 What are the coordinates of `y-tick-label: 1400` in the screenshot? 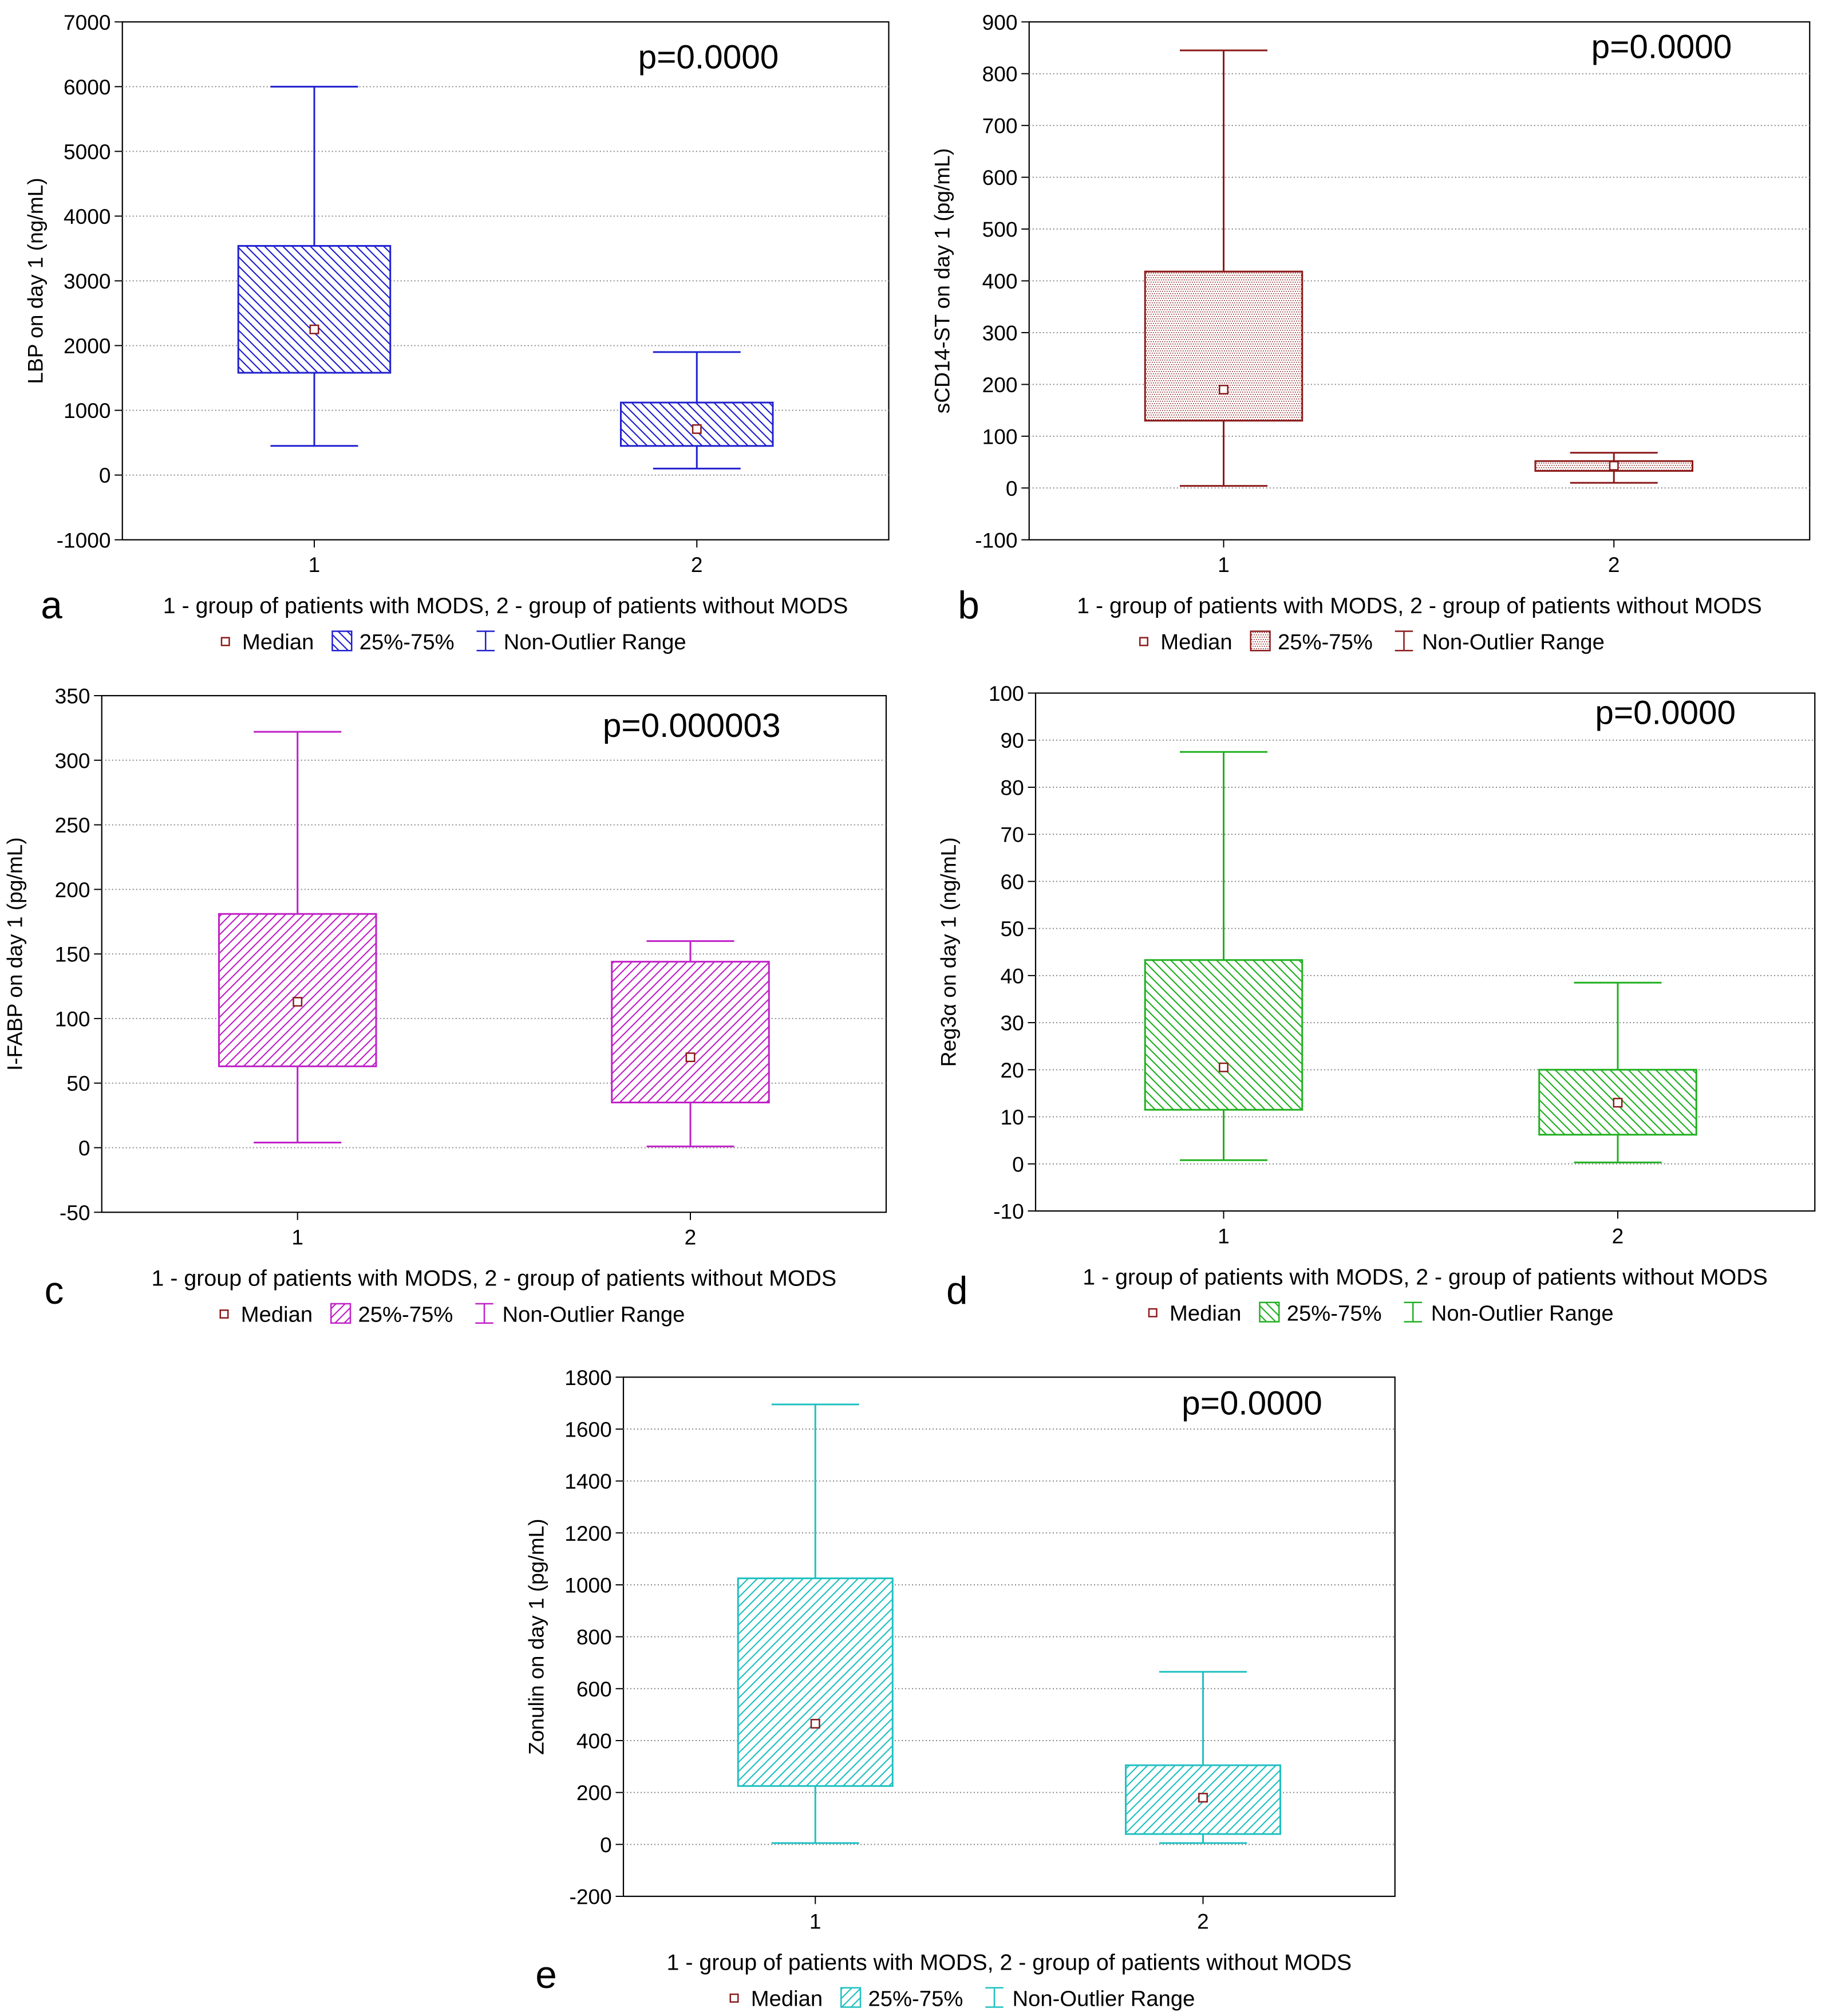 It's located at (588, 1481).